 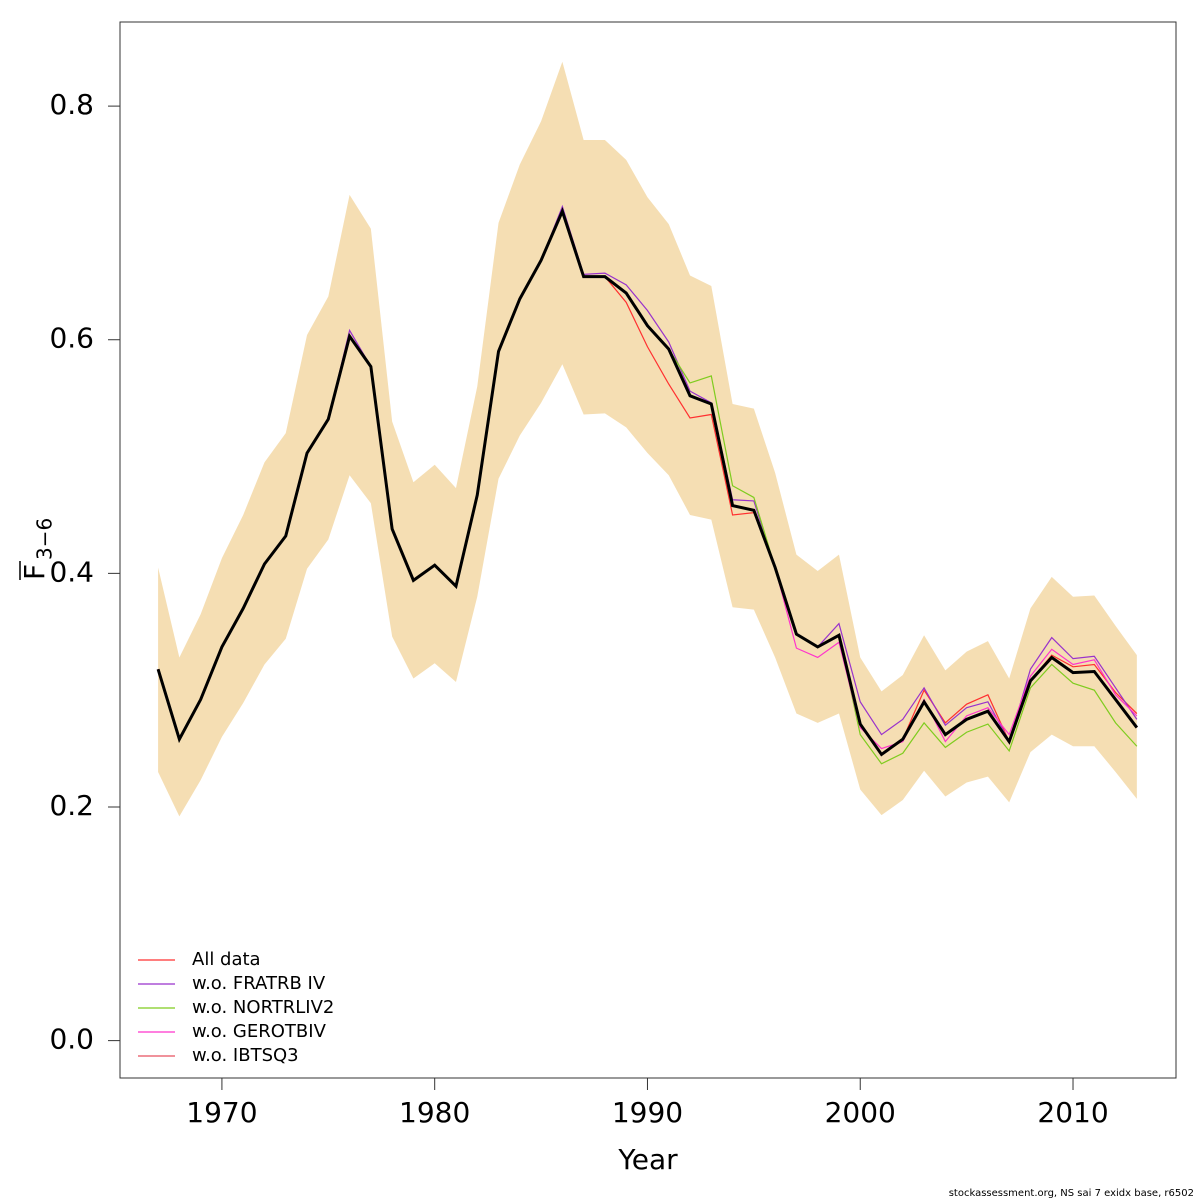 I want to click on y-tick-label: 0.6, so click(x=71, y=338).